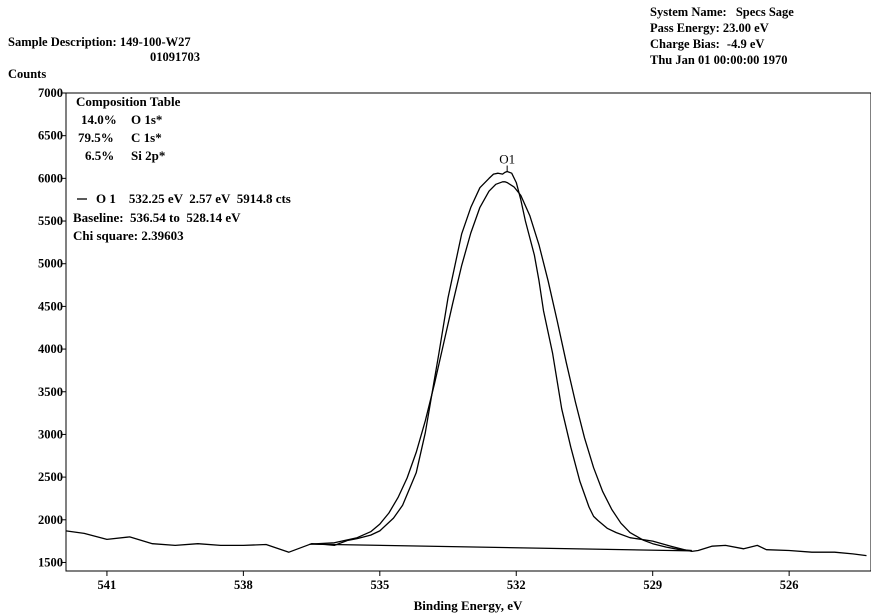  What do you see at coordinates (685, 44) in the screenshot?
I see `charge-bias-label: Charge Bias:` at bounding box center [685, 44].